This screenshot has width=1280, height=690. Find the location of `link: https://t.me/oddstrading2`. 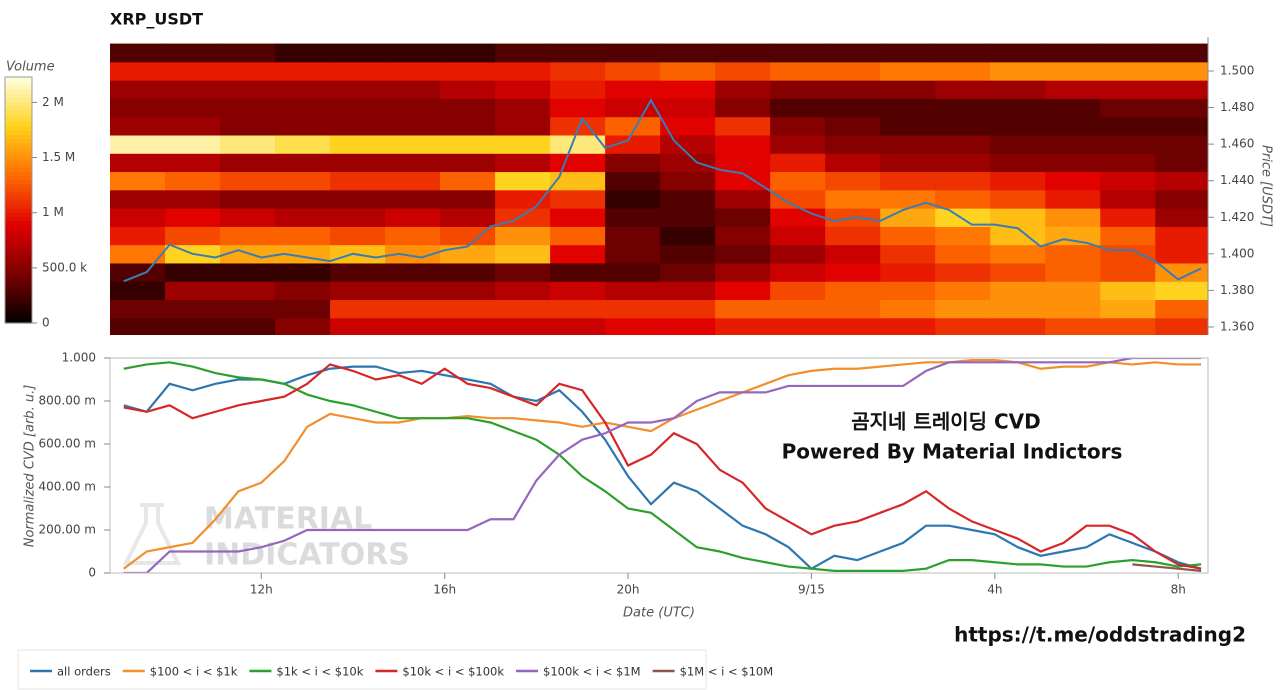

link: https://t.me/oddstrading2 is located at coordinates (1100, 635).